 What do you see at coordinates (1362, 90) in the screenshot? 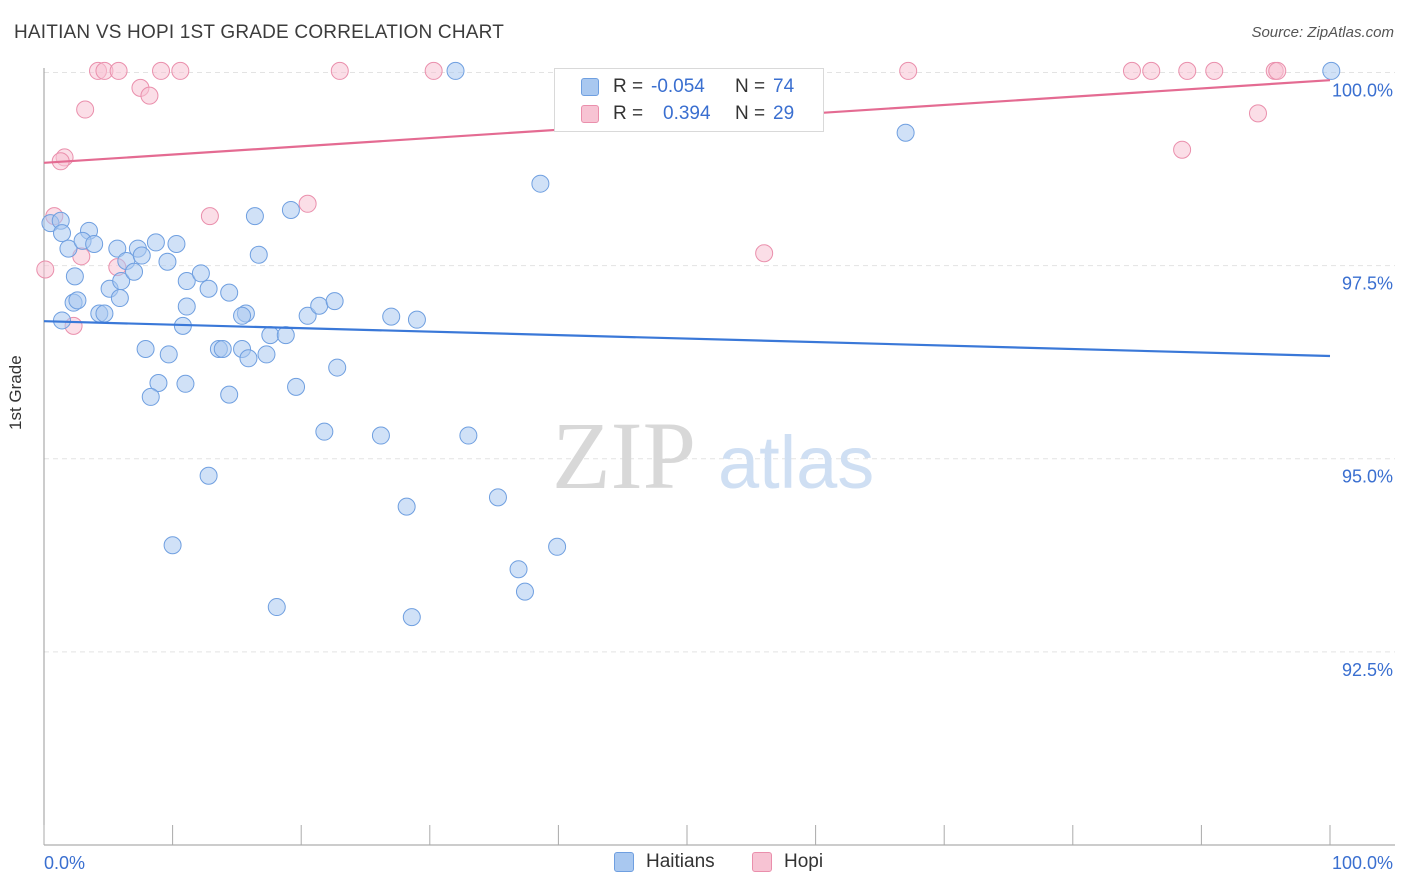
I see `y-tick-label: 100.0%` at bounding box center [1362, 90].